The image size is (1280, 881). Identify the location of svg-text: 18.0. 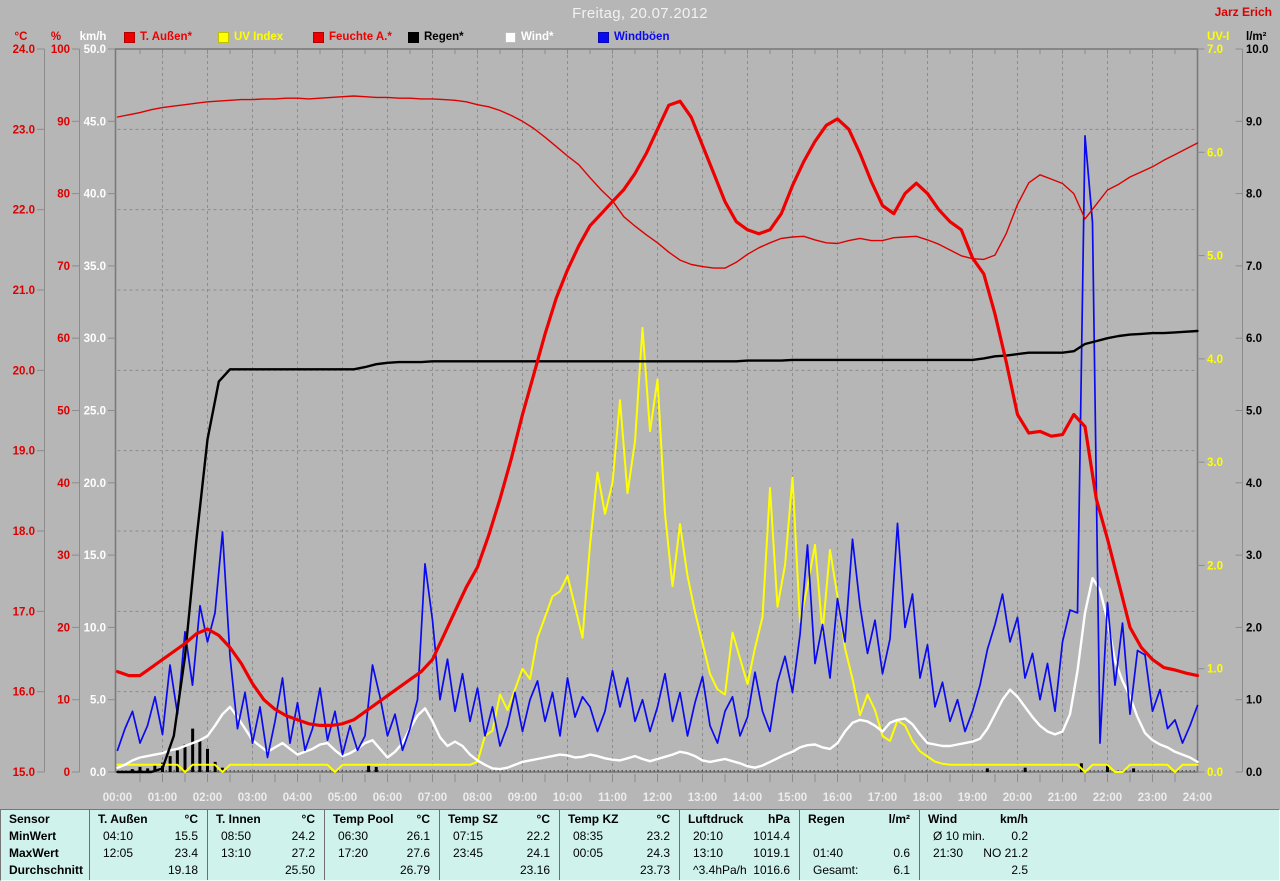
(24, 532).